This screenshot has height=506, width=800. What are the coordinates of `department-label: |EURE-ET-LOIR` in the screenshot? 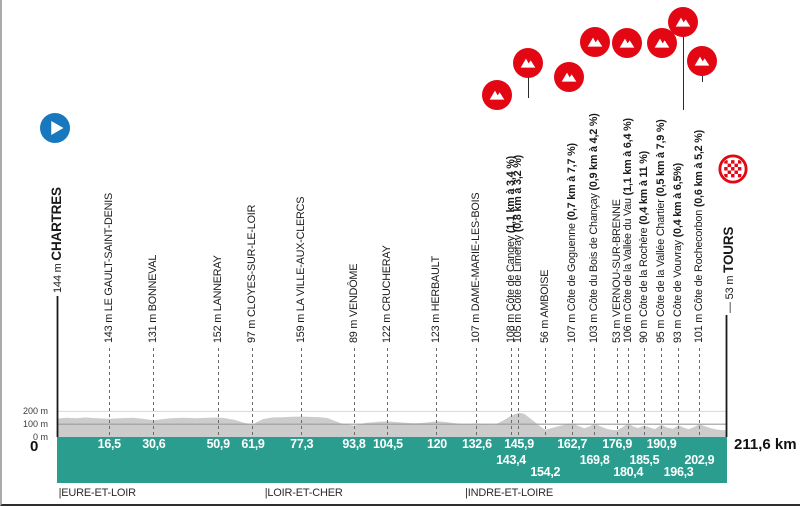 It's located at (97, 493).